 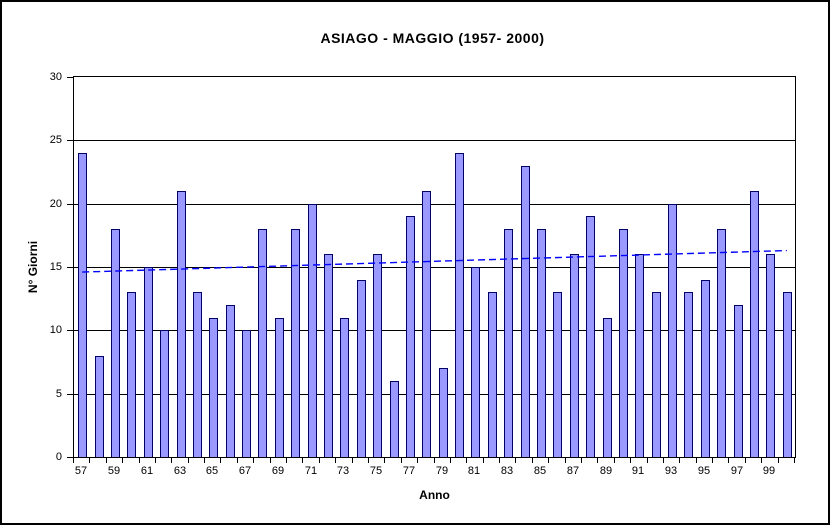 I want to click on x-tick-label-95: 95, so click(x=704, y=471).